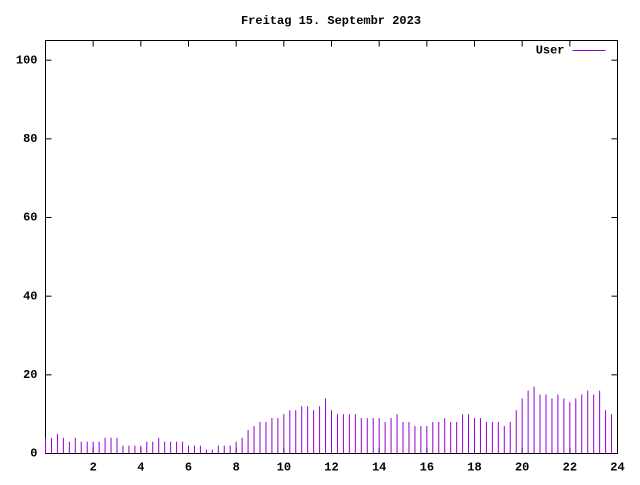 The width and height of the screenshot is (640, 485). What do you see at coordinates (331, 21) in the screenshot?
I see `chart-title: Freitag 15. Septembr 2023` at bounding box center [331, 21].